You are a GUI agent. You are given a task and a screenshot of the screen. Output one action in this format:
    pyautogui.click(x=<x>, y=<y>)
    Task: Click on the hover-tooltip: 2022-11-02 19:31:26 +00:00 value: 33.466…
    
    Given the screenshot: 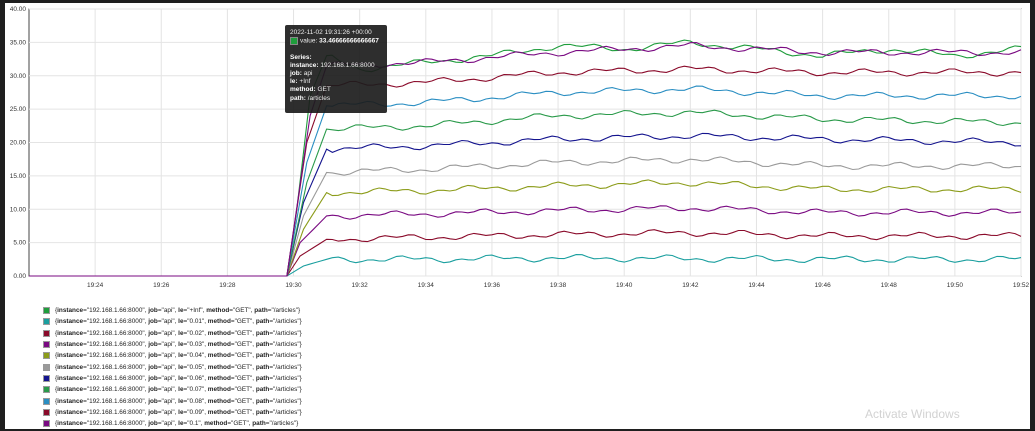 What is the action you would take?
    pyautogui.click(x=336, y=69)
    